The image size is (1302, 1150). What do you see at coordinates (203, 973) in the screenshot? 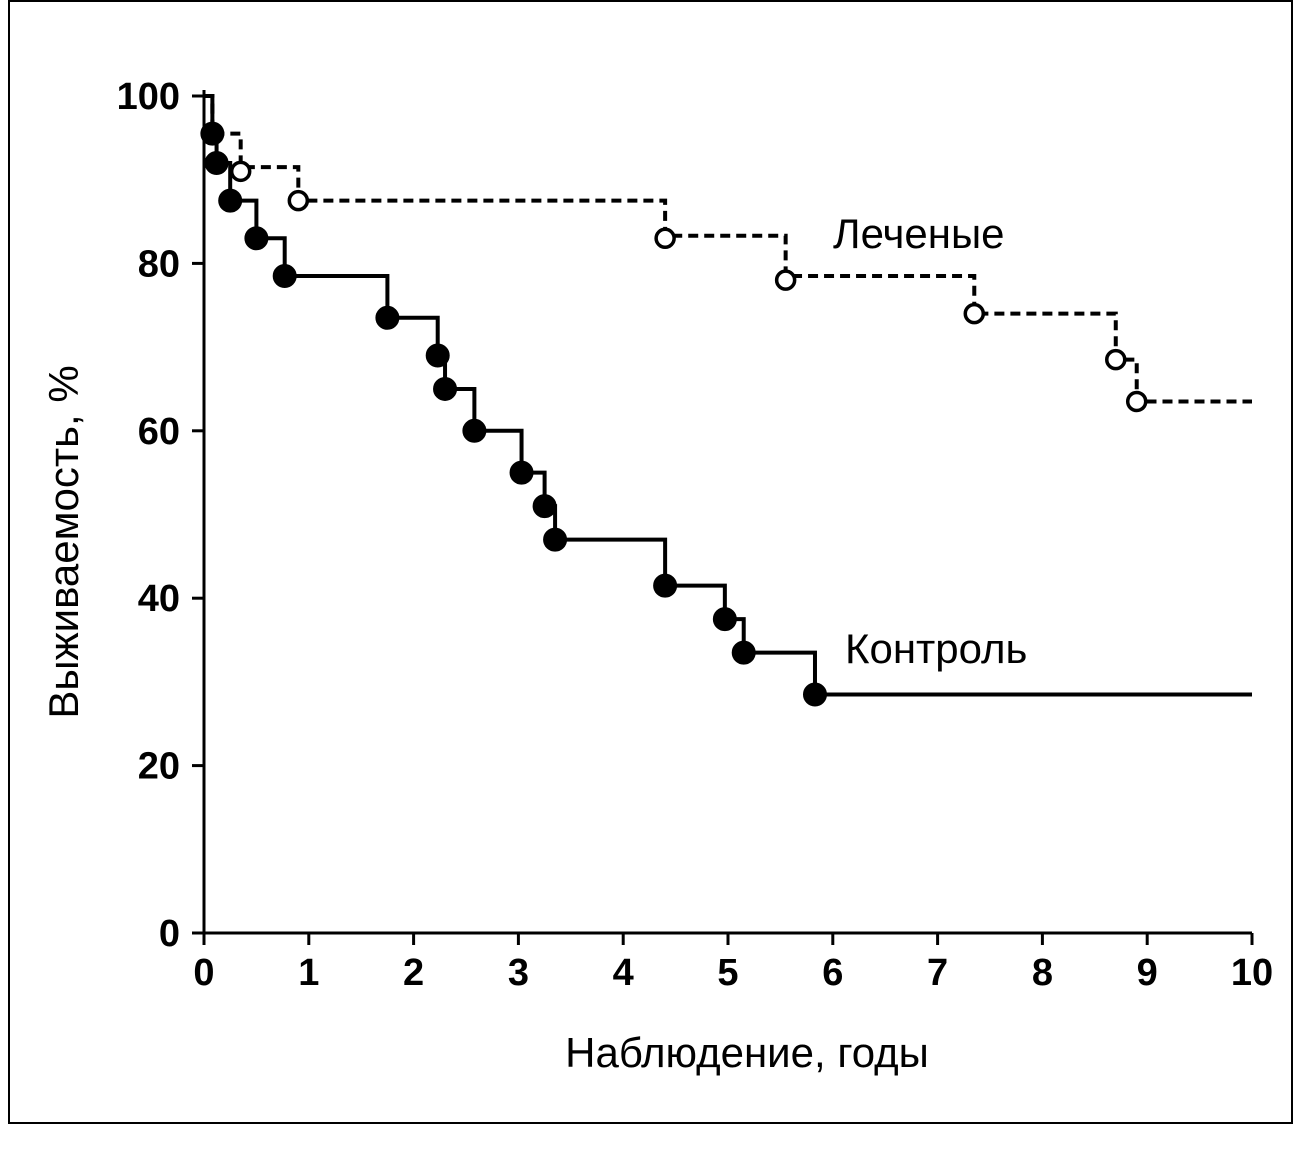
I see `x-tick-label-0: 0` at bounding box center [203, 973].